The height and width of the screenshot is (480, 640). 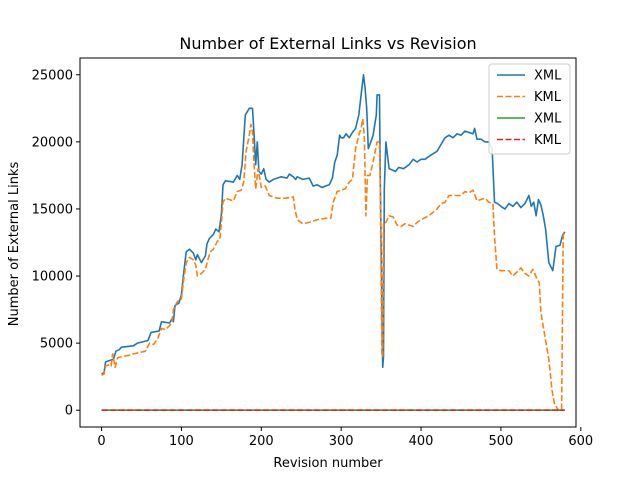 What do you see at coordinates (341, 441) in the screenshot?
I see `x-tick-label: 300` at bounding box center [341, 441].